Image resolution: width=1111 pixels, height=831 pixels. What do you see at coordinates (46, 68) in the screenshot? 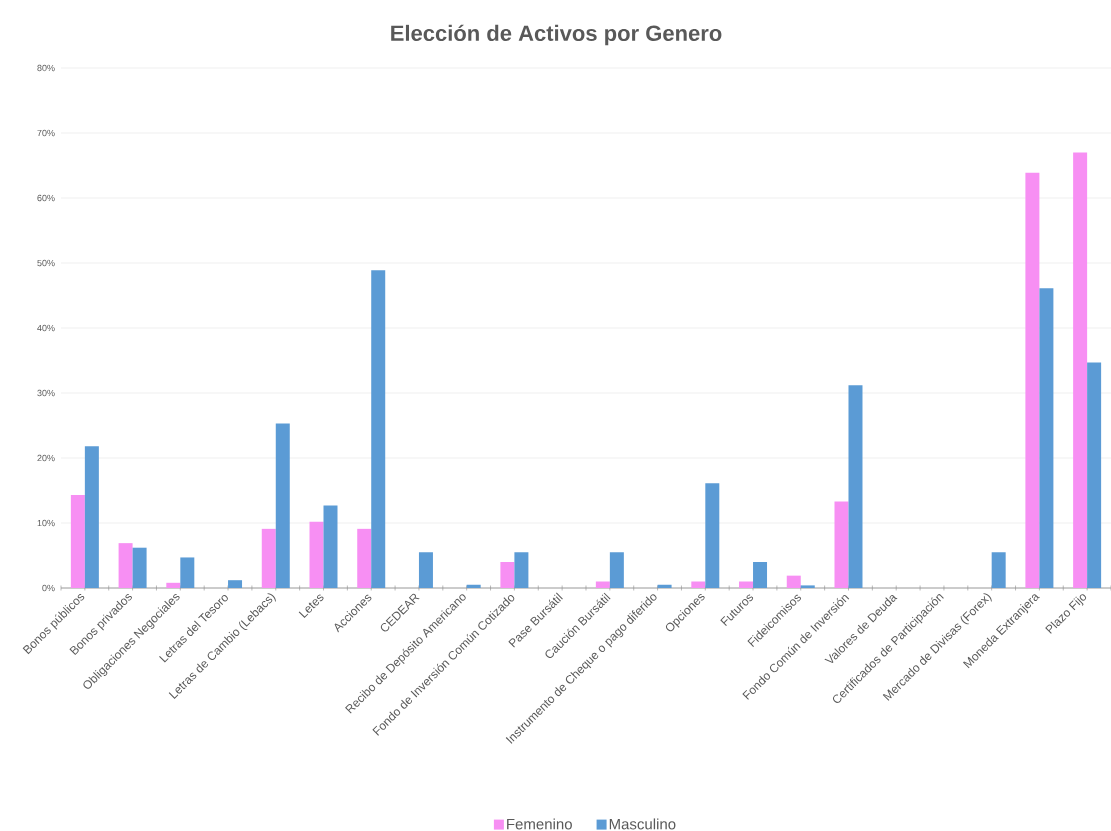
I see `y-tick-label: 80%` at bounding box center [46, 68].